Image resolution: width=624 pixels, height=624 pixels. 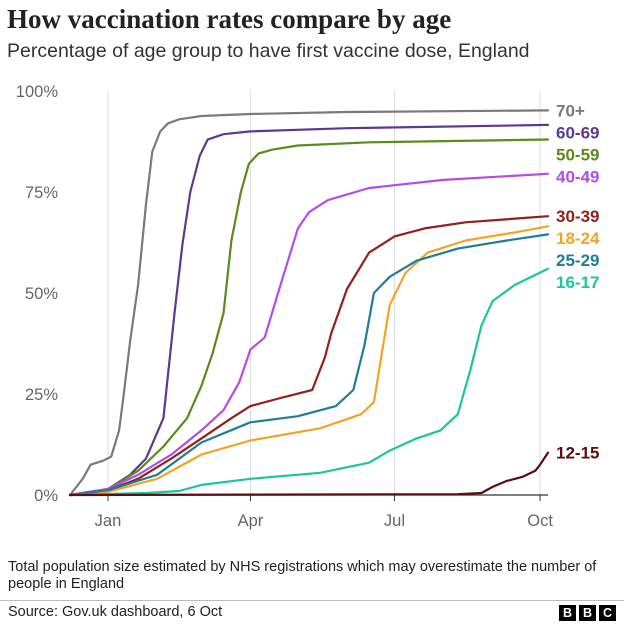 I want to click on series-label-16-17: 16-17, so click(x=577, y=282).